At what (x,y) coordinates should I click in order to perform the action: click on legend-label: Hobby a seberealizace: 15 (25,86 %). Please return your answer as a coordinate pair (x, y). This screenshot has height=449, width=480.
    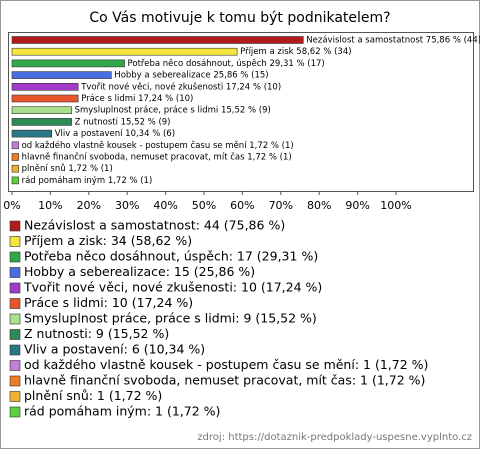
    Looking at the image, I should click on (139, 271).